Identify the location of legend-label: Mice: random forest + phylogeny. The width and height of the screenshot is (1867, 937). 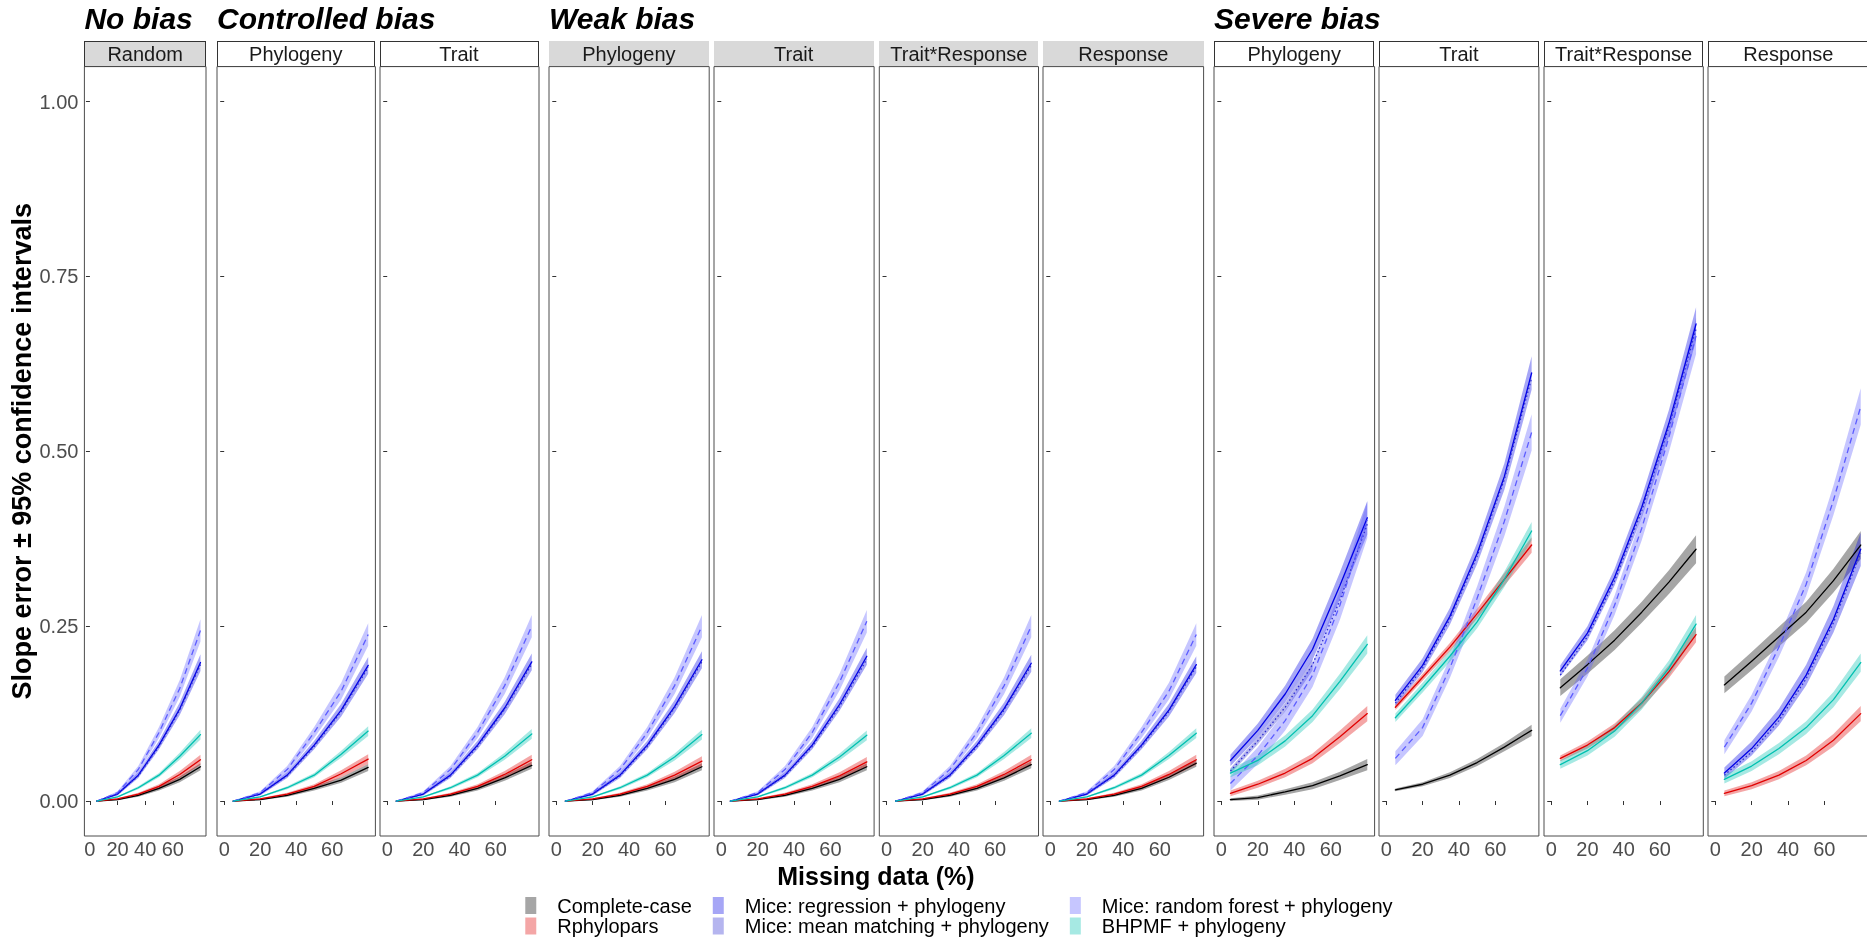
(1247, 905).